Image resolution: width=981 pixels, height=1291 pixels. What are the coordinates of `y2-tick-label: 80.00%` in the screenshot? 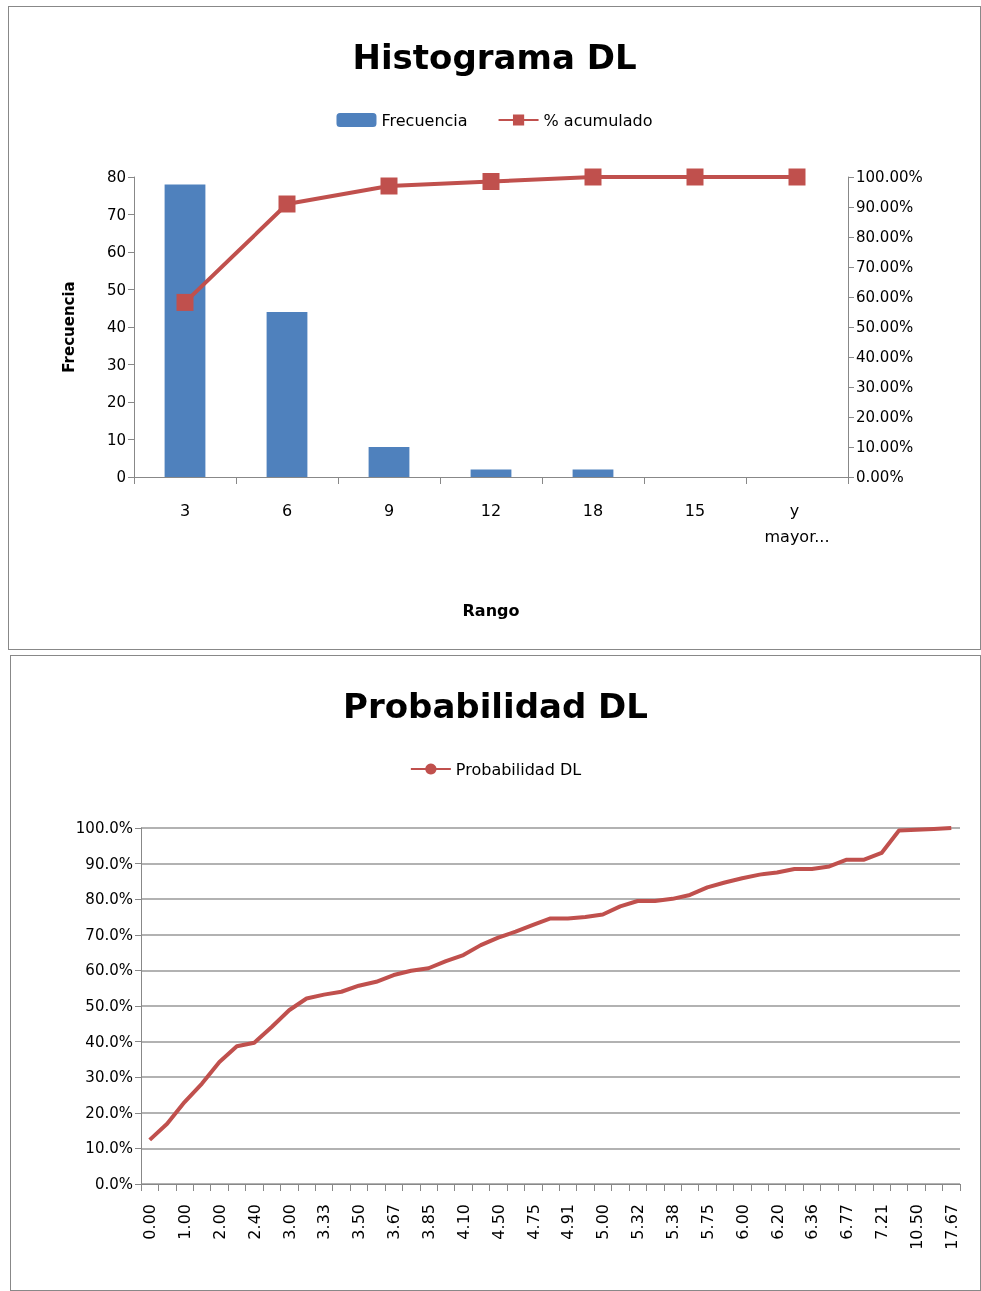 It's located at (885, 237).